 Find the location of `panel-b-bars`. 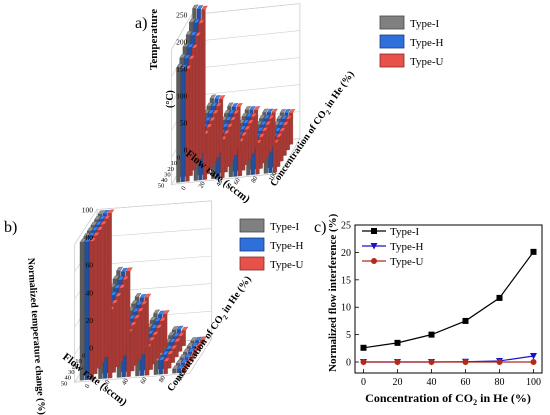

panel-b-bars is located at coordinates (143, 295).